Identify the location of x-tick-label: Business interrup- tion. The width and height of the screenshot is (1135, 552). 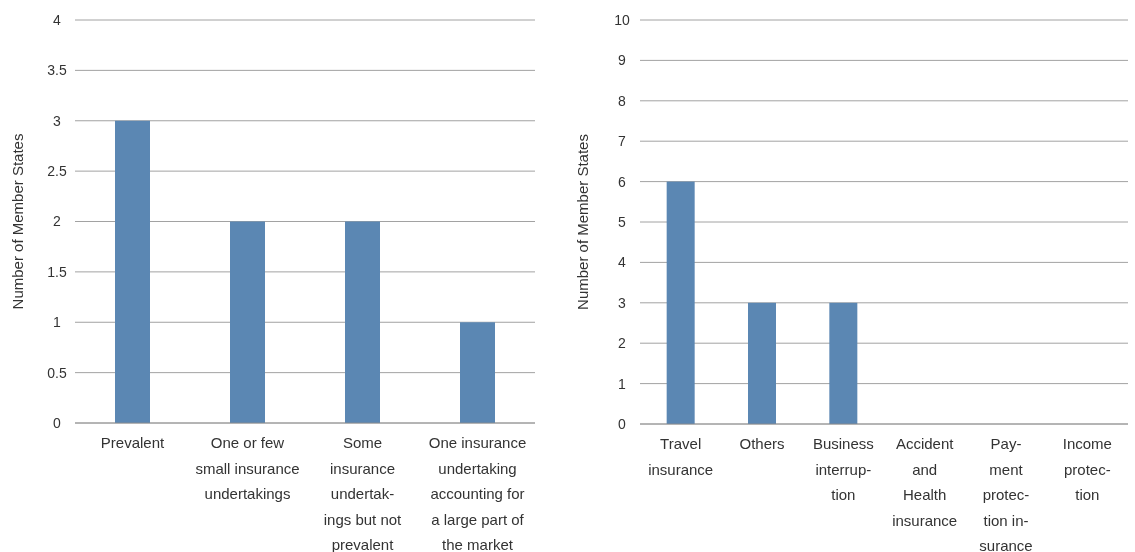
(843, 469).